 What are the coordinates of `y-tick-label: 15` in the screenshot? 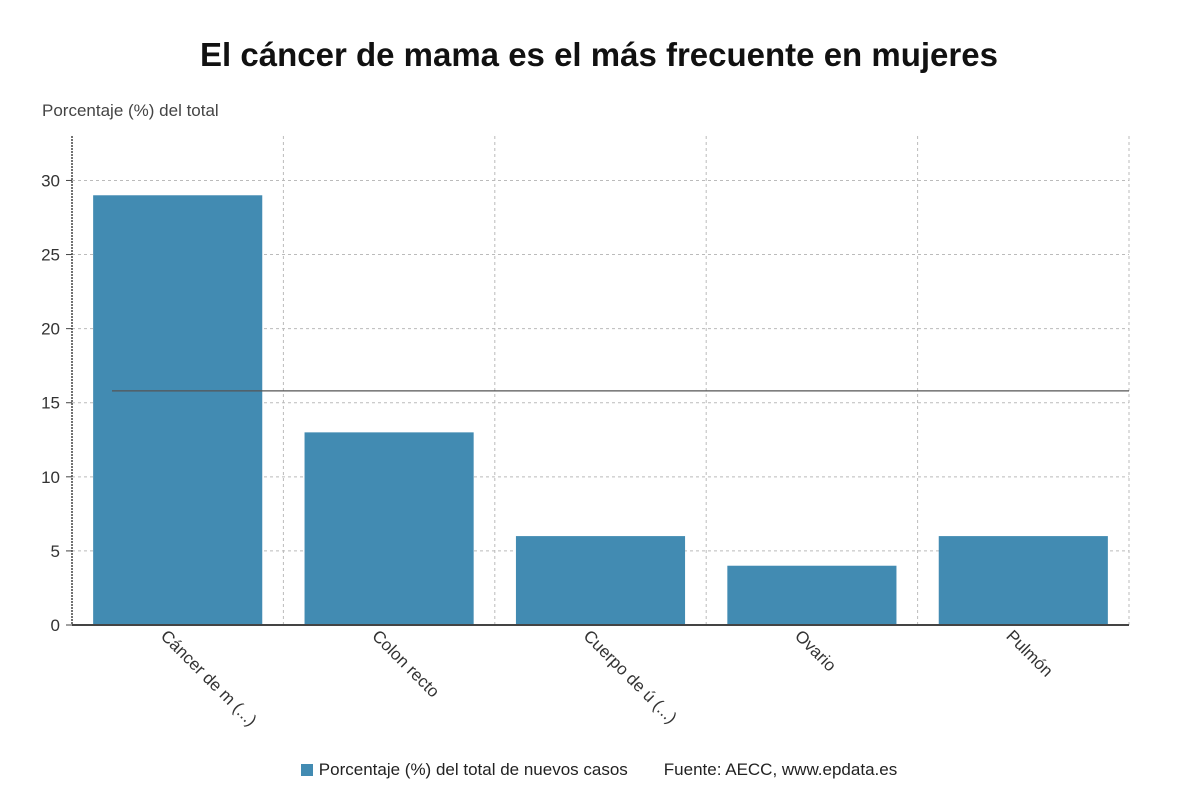 It's located at (50, 403).